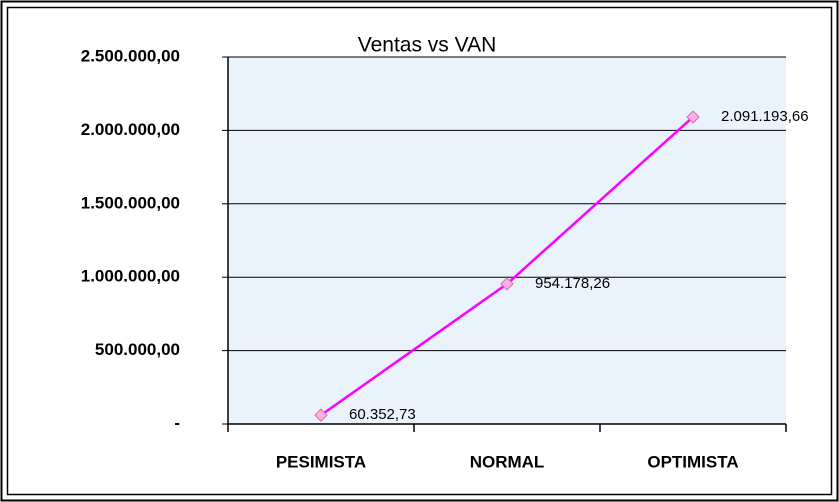 The width and height of the screenshot is (839, 502). Describe the element at coordinates (130, 276) in the screenshot. I see `y-tick-label: 1.000.000,00` at that location.